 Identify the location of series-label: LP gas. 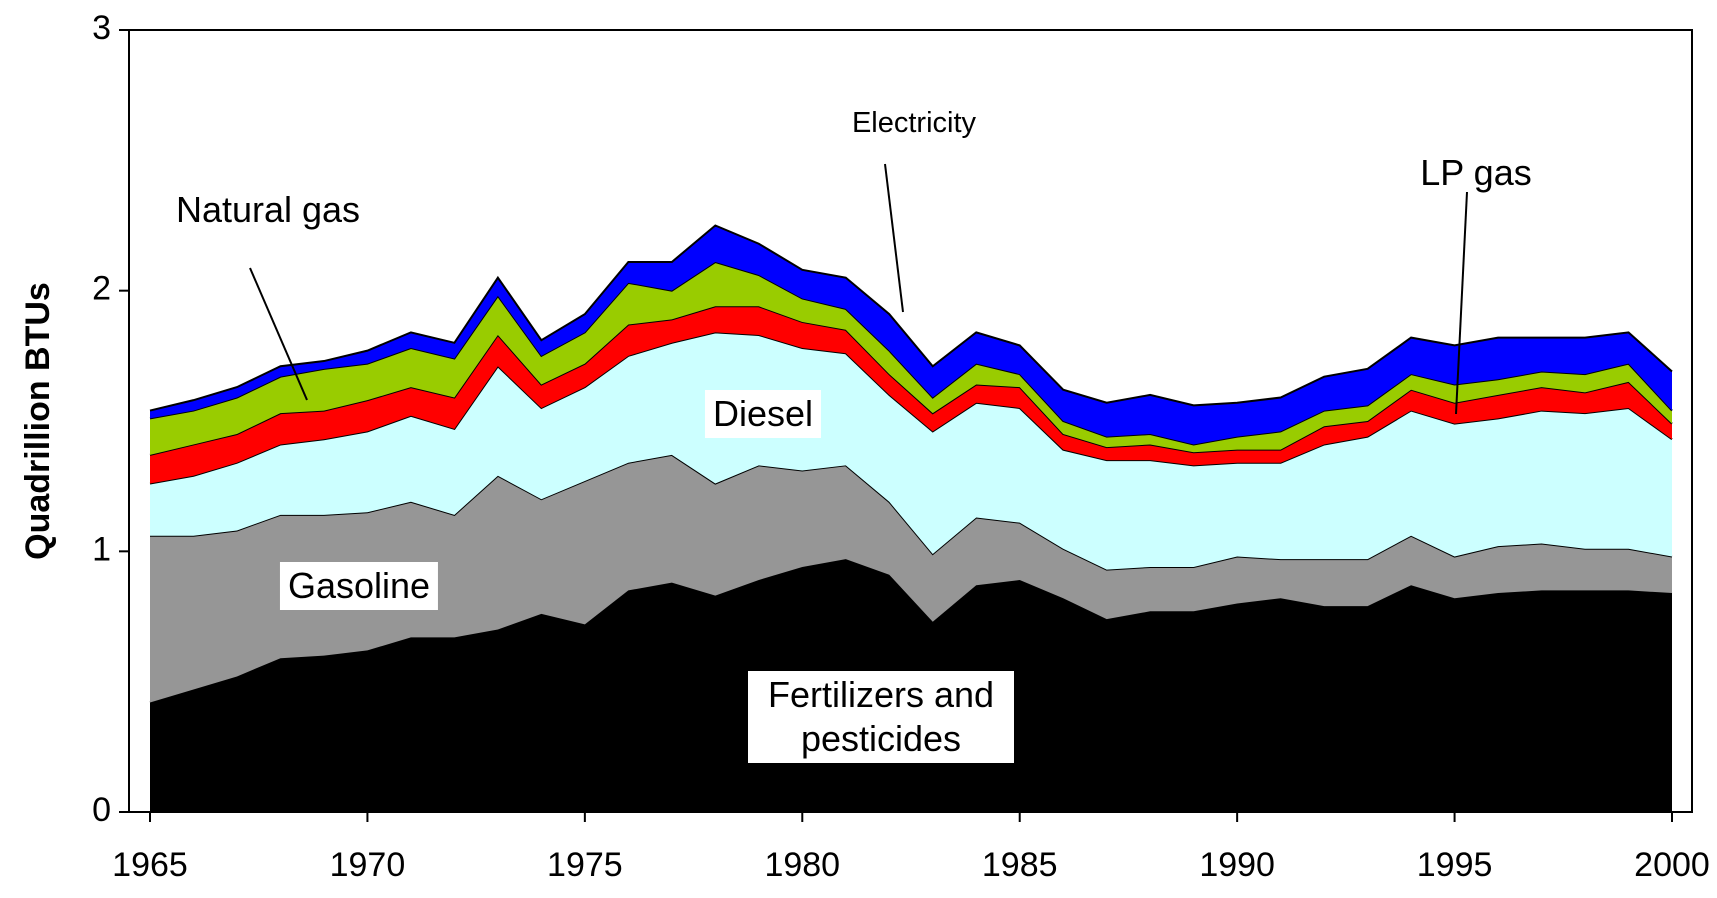
(1476, 172).